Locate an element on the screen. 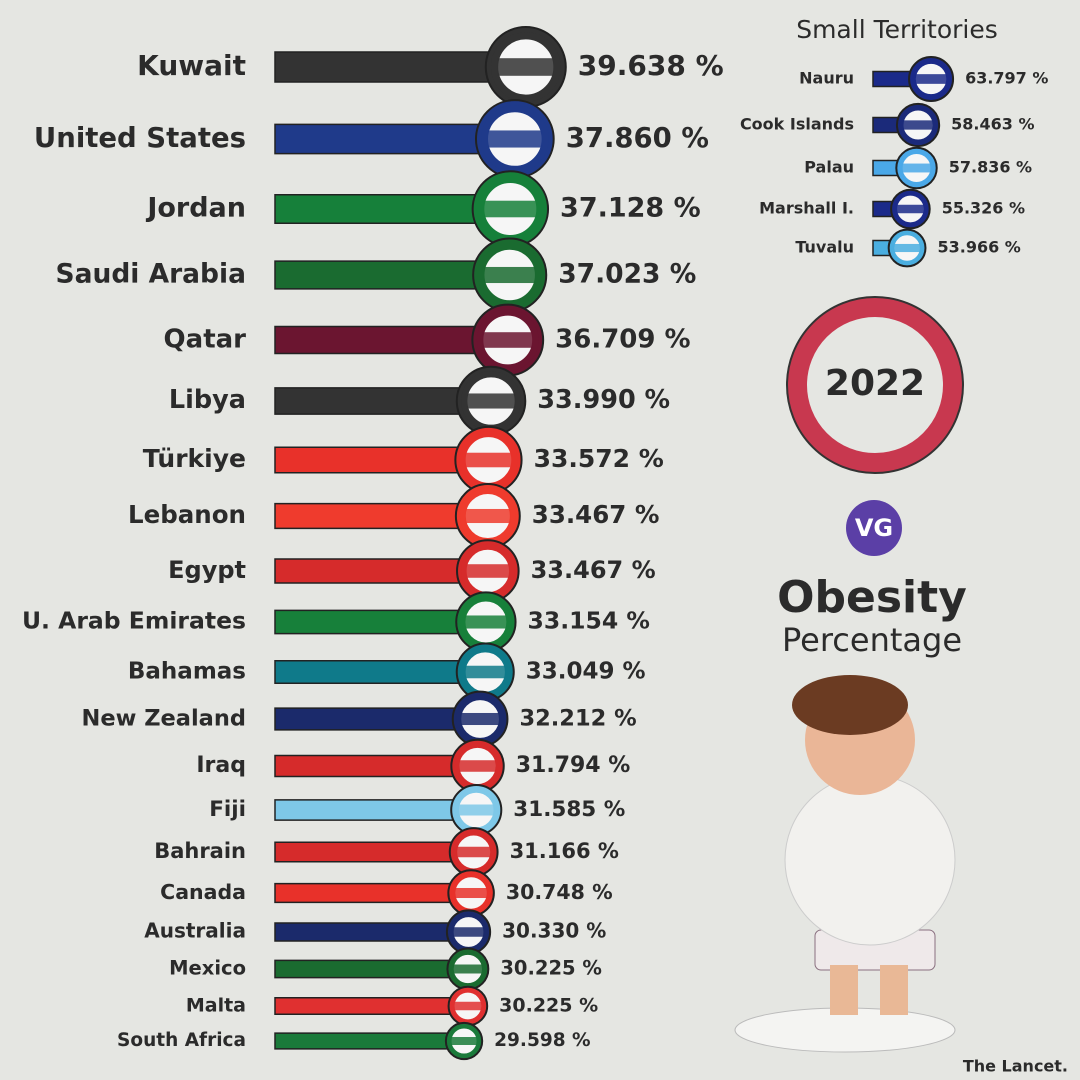 The width and height of the screenshot is (1080, 1080). year-ring is located at coordinates (875, 385).